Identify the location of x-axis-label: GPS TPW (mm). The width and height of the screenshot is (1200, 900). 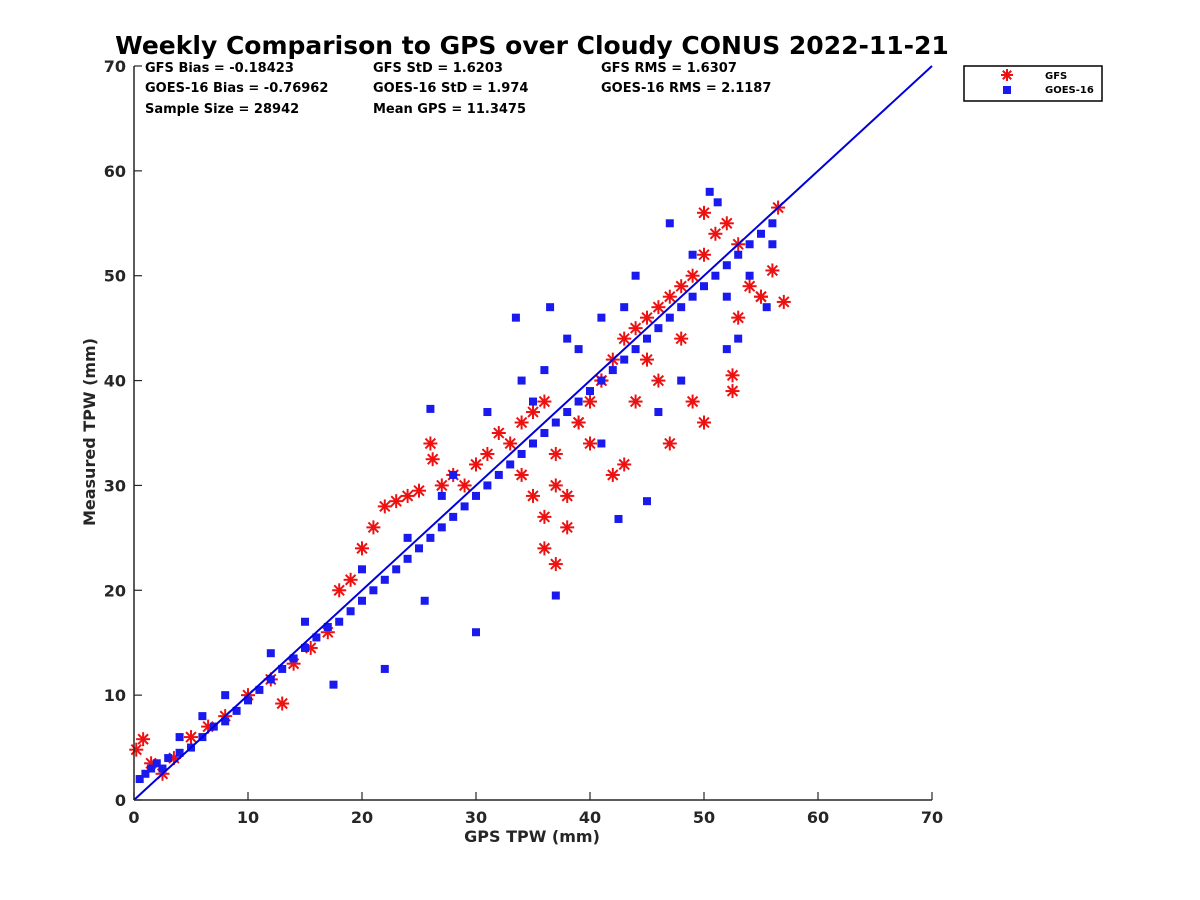
(532, 836).